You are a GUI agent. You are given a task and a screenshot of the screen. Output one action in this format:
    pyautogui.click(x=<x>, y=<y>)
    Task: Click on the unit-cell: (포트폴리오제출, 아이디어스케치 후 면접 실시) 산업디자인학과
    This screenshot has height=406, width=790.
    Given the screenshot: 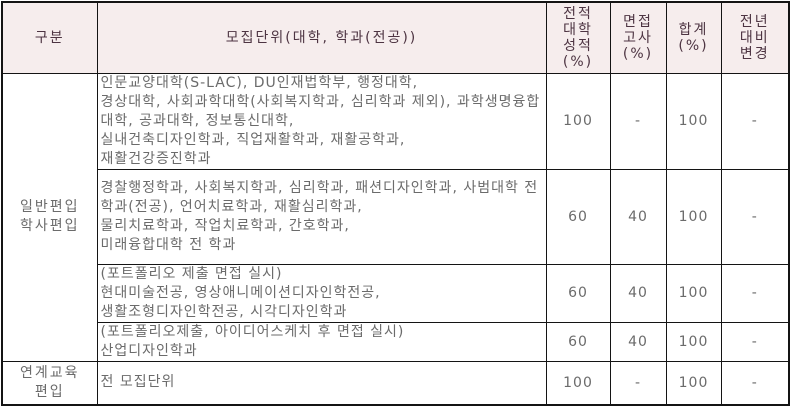 What is the action you would take?
    pyautogui.click(x=321, y=341)
    